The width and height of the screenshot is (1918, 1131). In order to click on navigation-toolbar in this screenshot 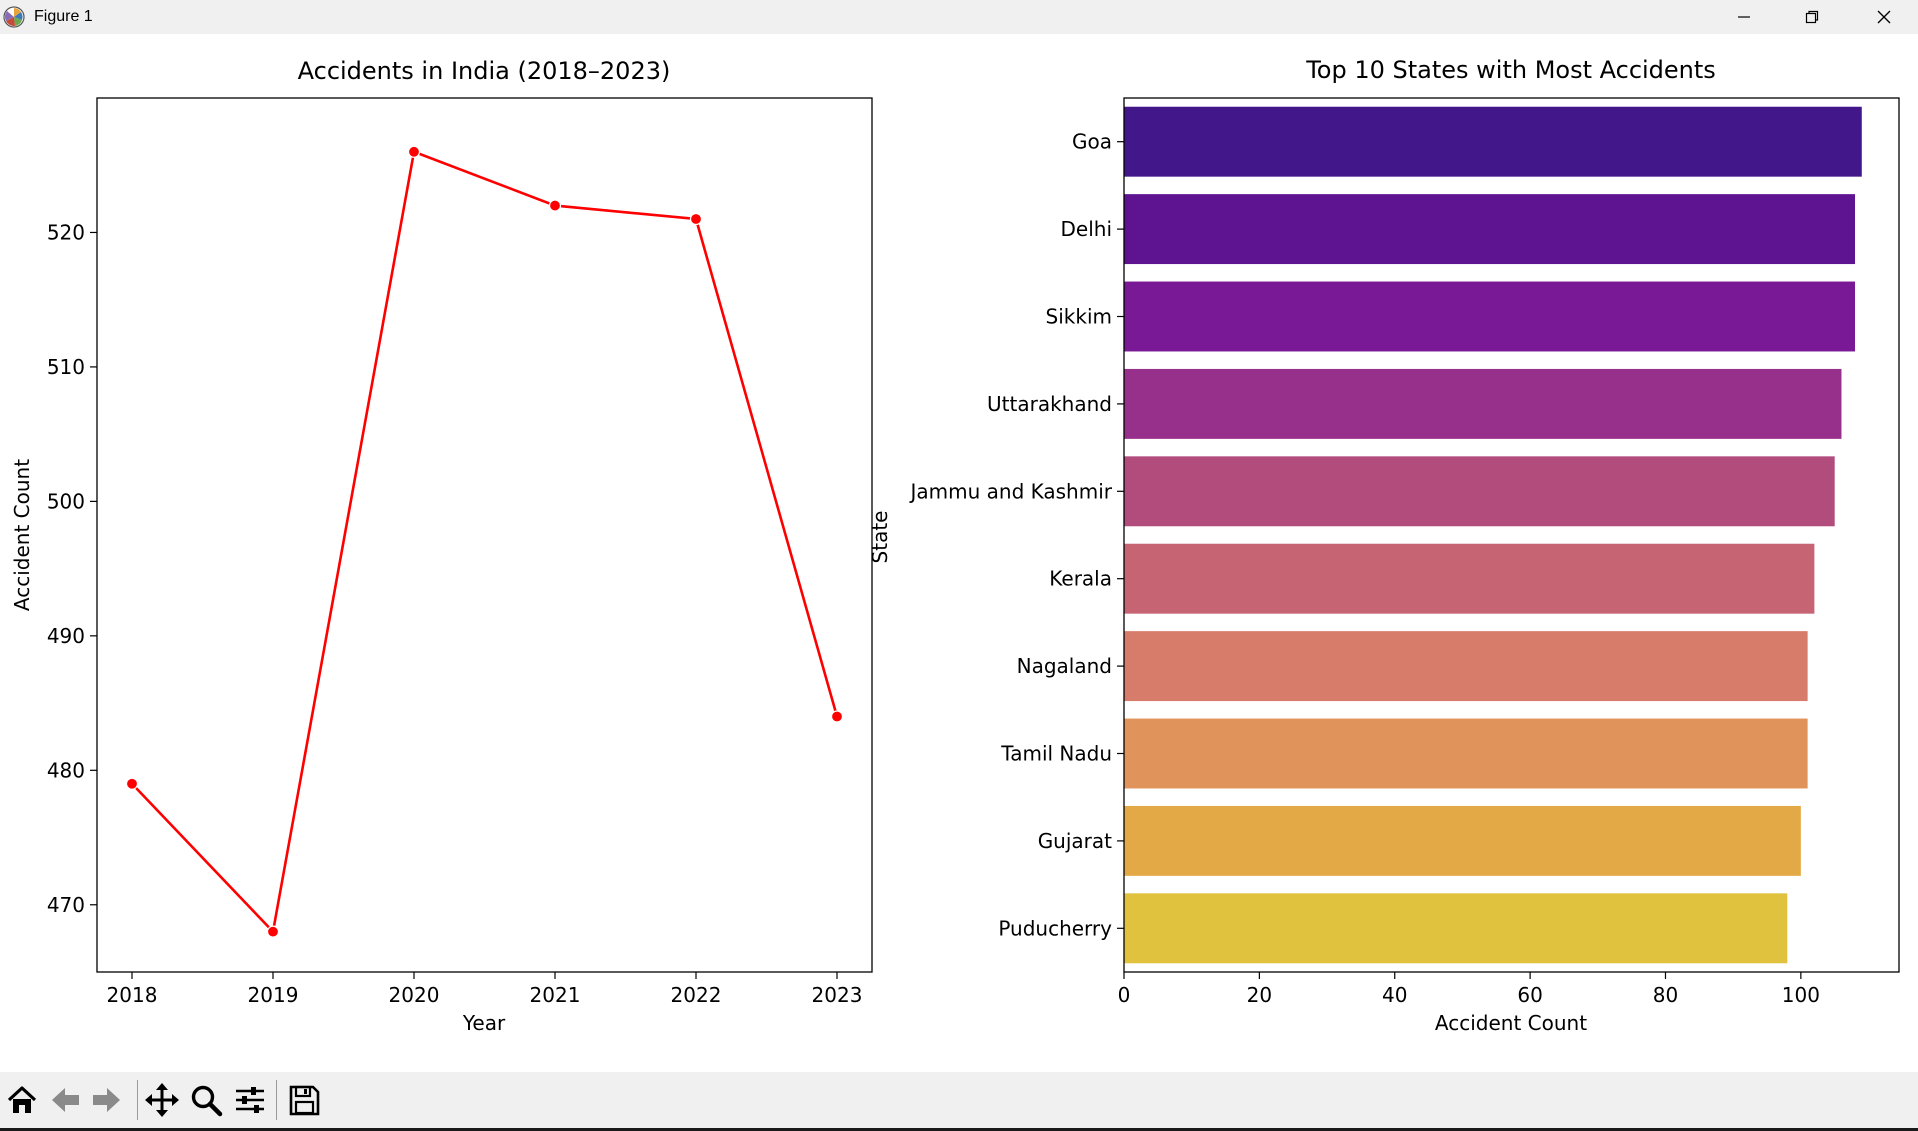, I will do `click(959, 1101)`.